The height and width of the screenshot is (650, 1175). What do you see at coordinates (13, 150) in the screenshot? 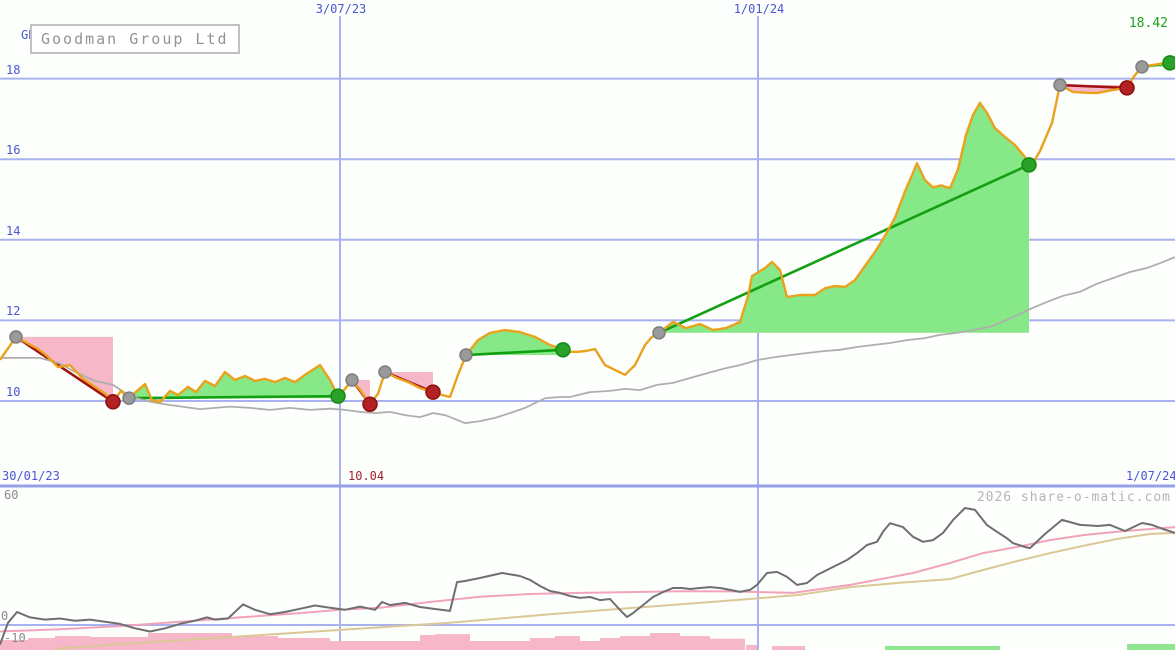
I see `price-axis-tick: 16` at bounding box center [13, 150].